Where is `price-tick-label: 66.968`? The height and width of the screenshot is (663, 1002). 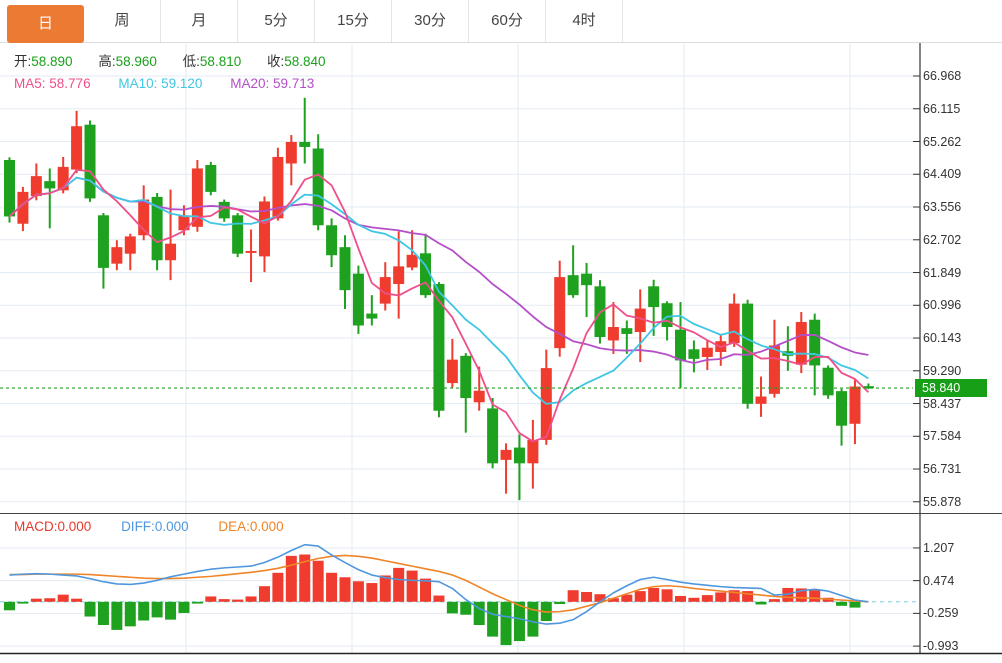
price-tick-label: 66.968 is located at coordinates (942, 76).